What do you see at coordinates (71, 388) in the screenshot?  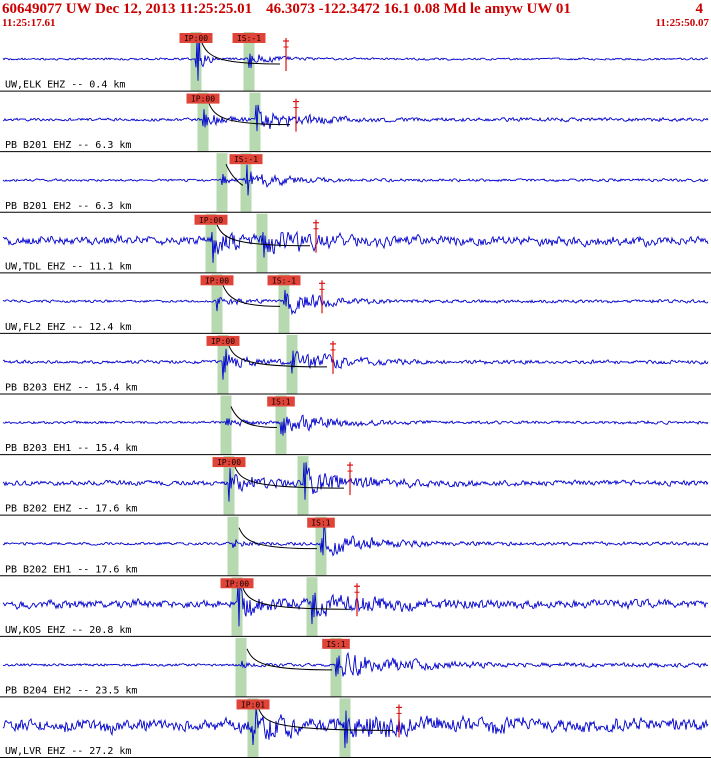 I see `channel-label: PB B203 EHZ -- 15.4 km` at bounding box center [71, 388].